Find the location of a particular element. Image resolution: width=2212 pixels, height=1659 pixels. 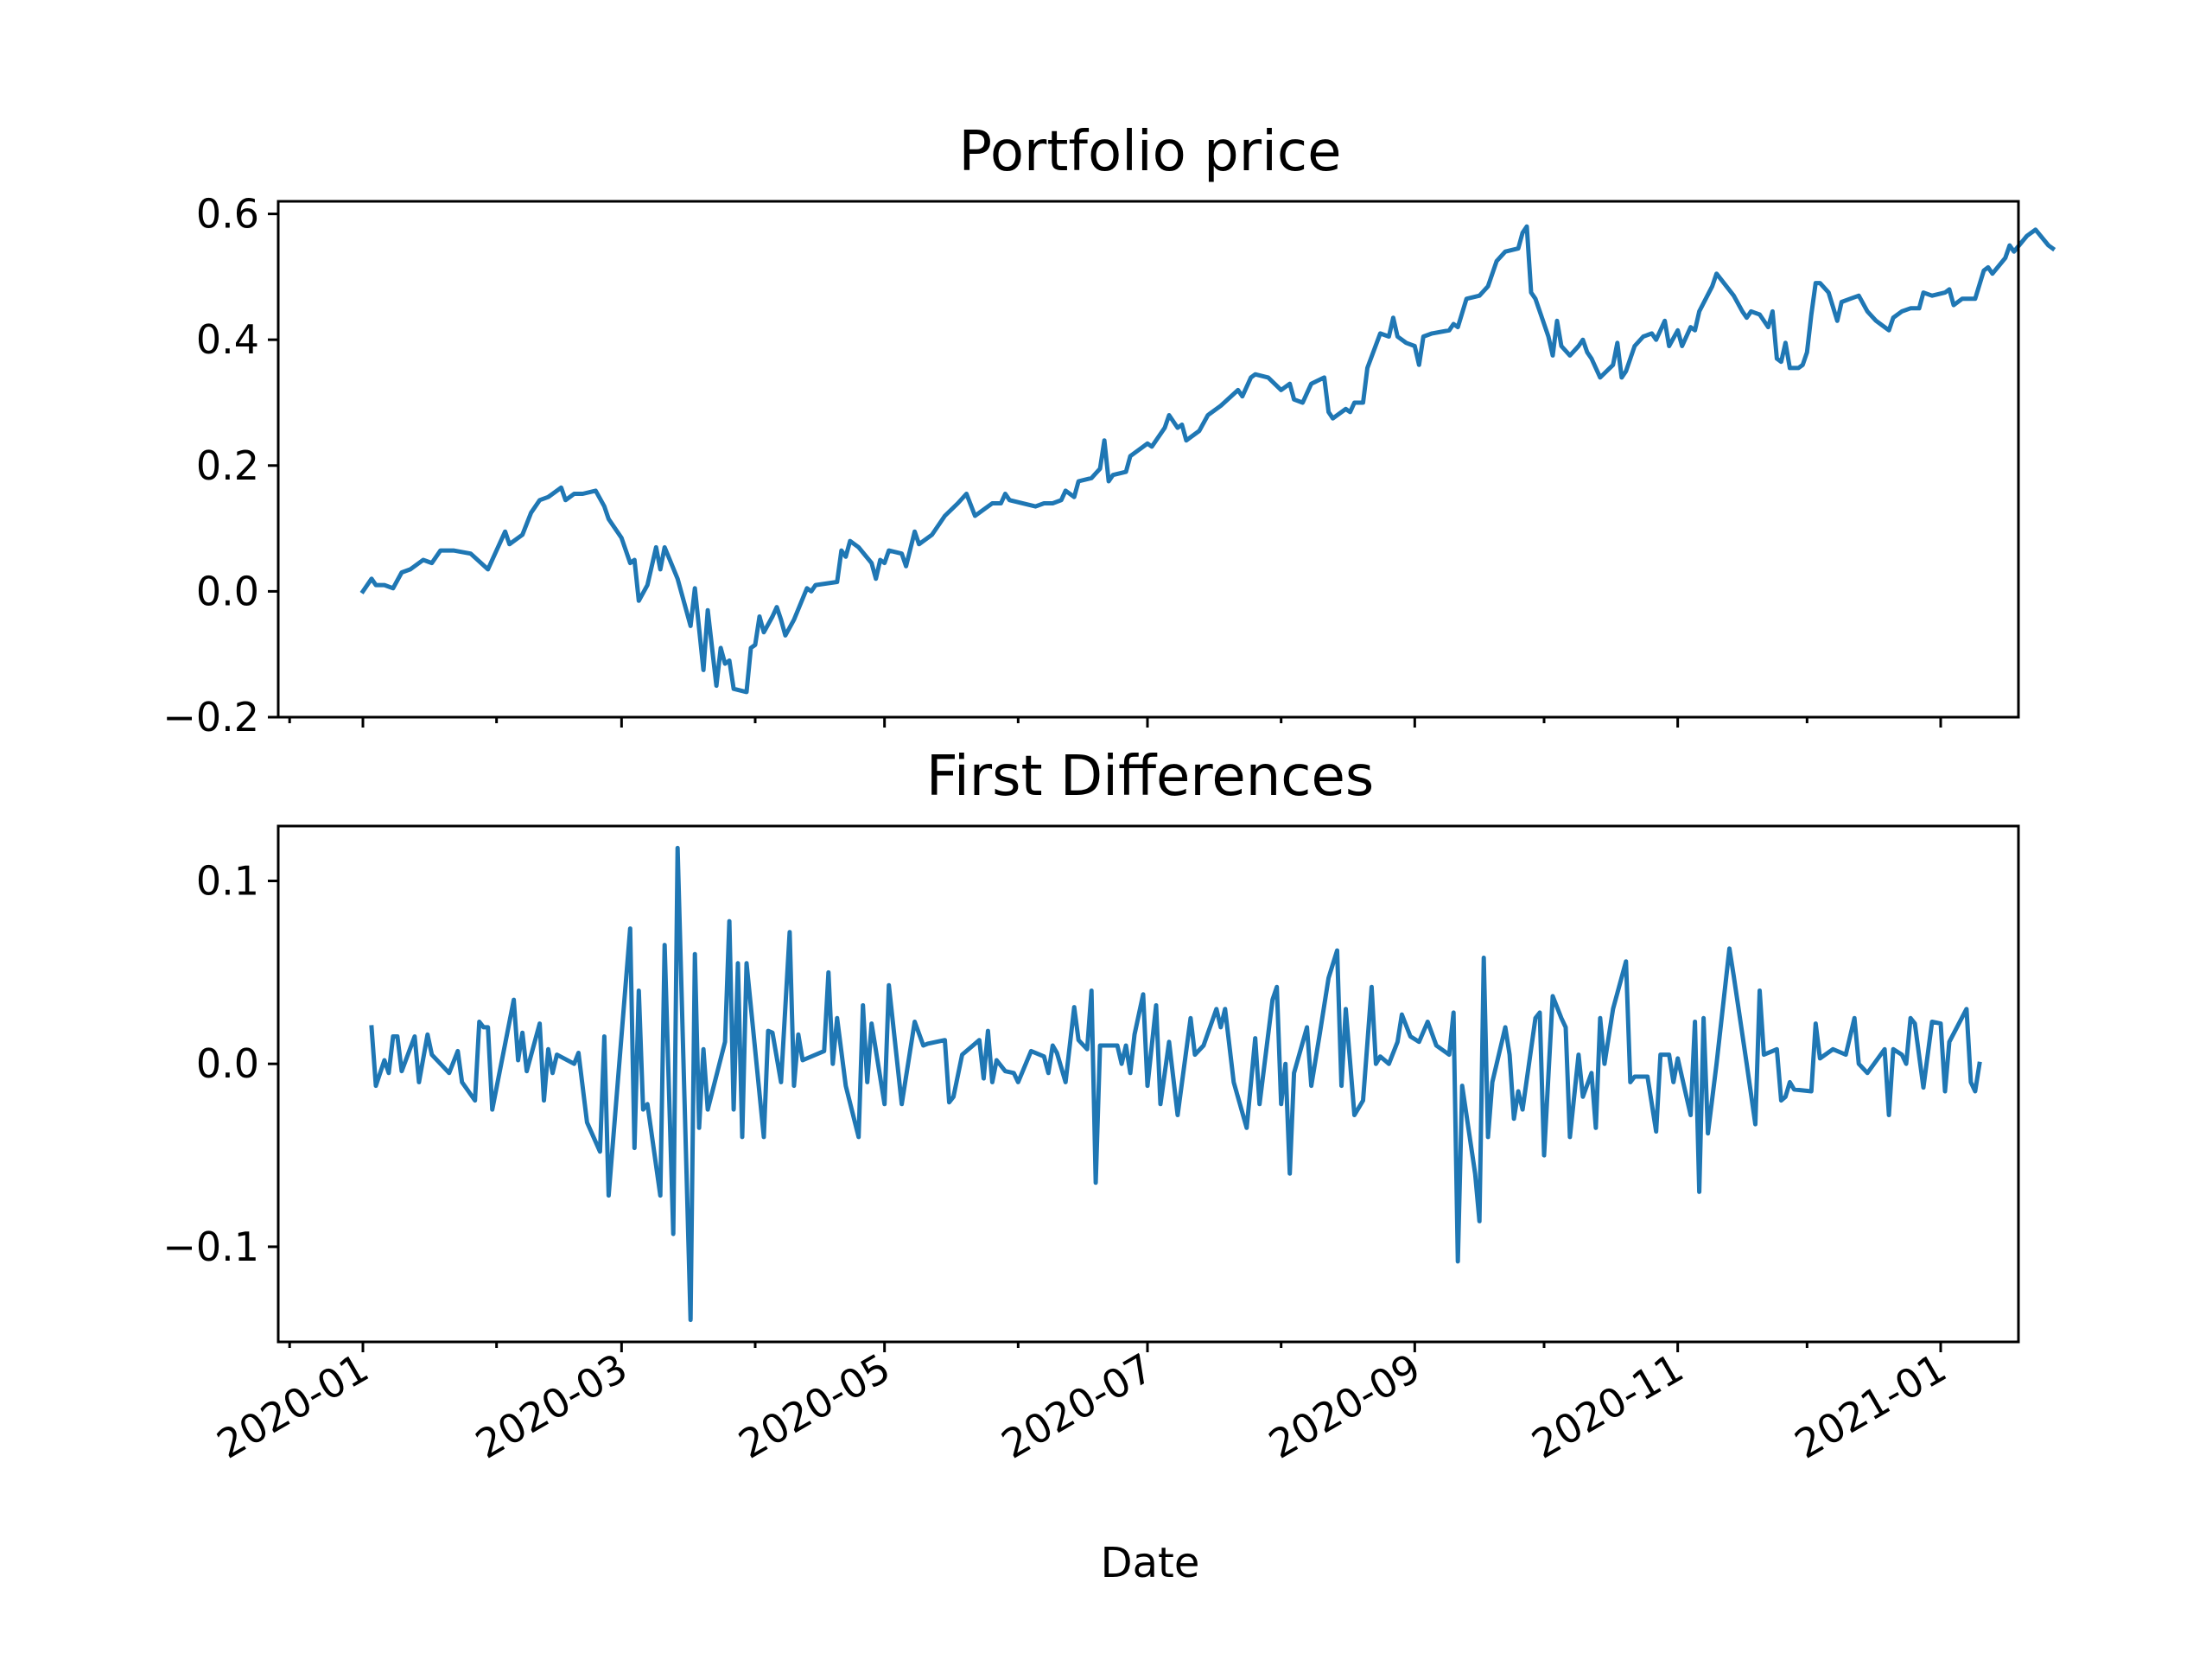

portfolio-price-y-axis: 0.6 0.4 0.2 0.0 −0.2 is located at coordinates (220, 466).